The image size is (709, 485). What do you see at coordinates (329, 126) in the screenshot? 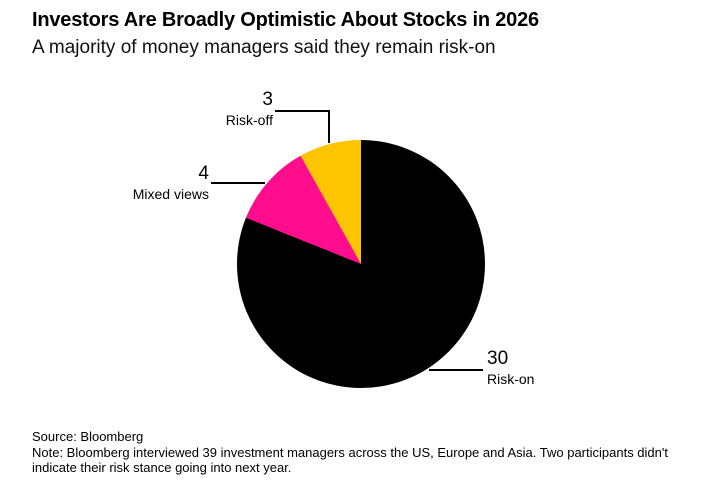
I see `callout-line-risk-off-vertical` at bounding box center [329, 126].